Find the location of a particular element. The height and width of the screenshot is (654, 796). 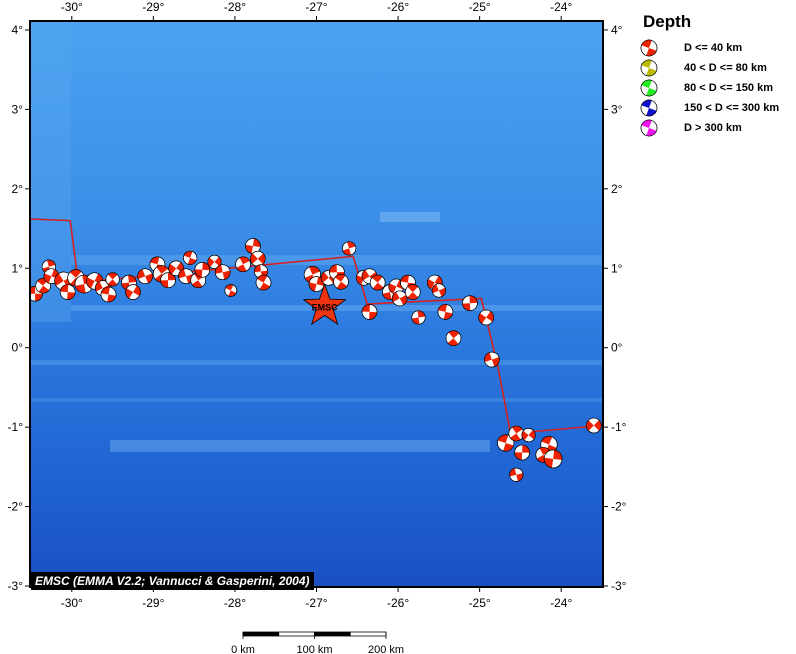

legend-row: 80 < D <= 150 km is located at coordinates (715, 88).